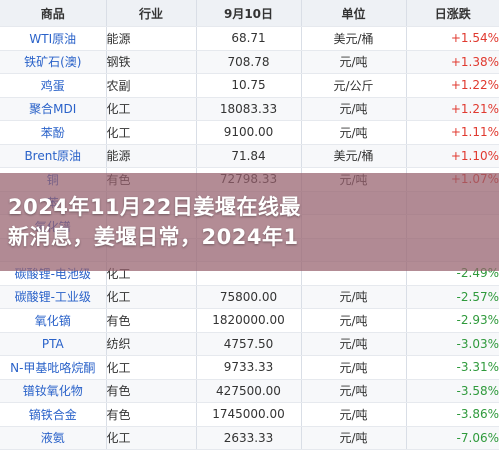  I want to click on daily-change-cell: +1.21%, so click(452, 109).